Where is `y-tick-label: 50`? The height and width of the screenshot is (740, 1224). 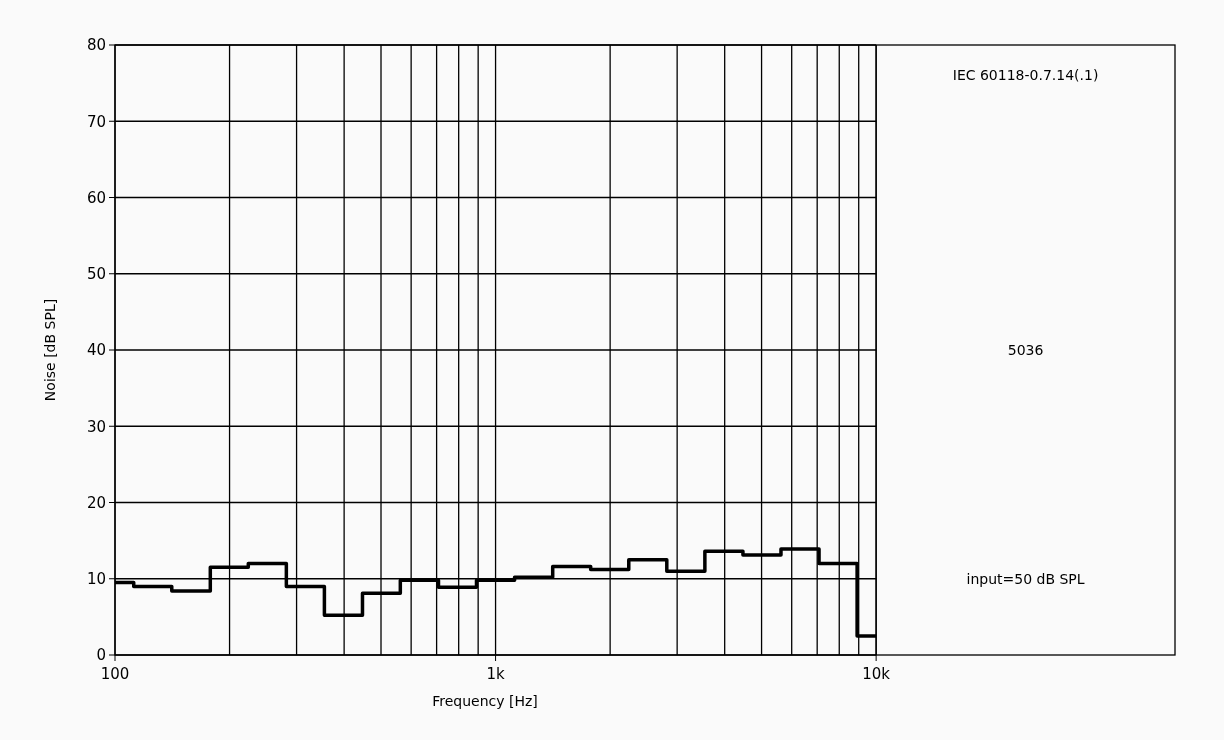
y-tick-label: 50 is located at coordinates (96, 274).